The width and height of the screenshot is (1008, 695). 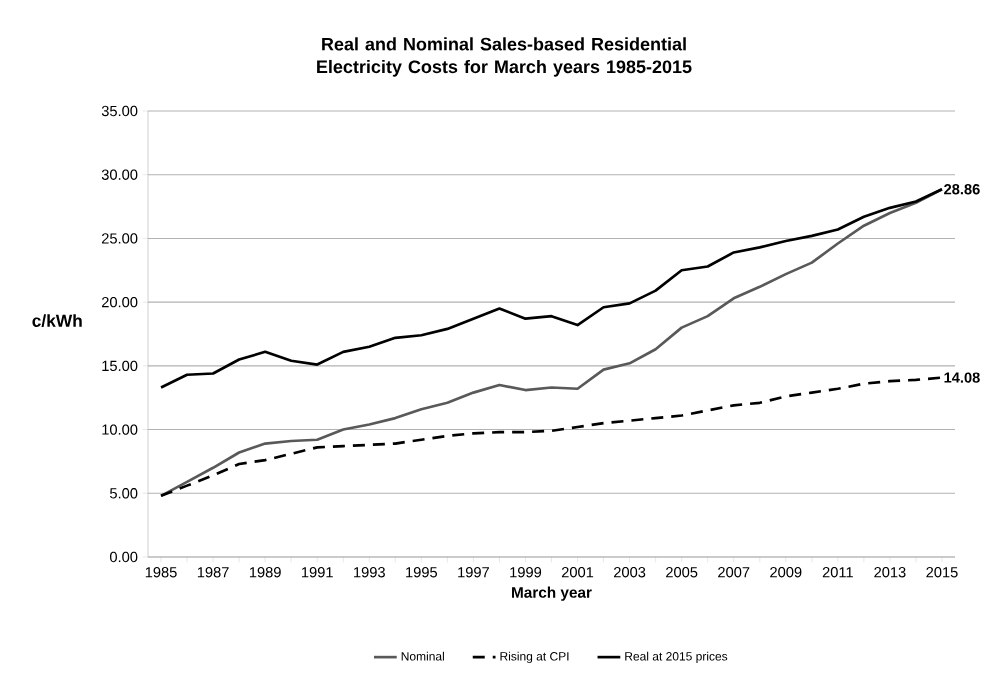 What do you see at coordinates (317, 572) in the screenshot?
I see `x-tick-label: 1991` at bounding box center [317, 572].